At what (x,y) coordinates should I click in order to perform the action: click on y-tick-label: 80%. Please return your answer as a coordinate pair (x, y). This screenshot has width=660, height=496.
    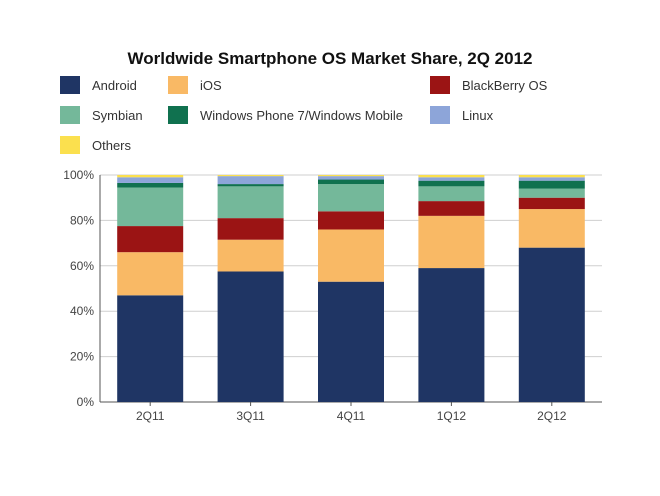
    Looking at the image, I should click on (82, 220).